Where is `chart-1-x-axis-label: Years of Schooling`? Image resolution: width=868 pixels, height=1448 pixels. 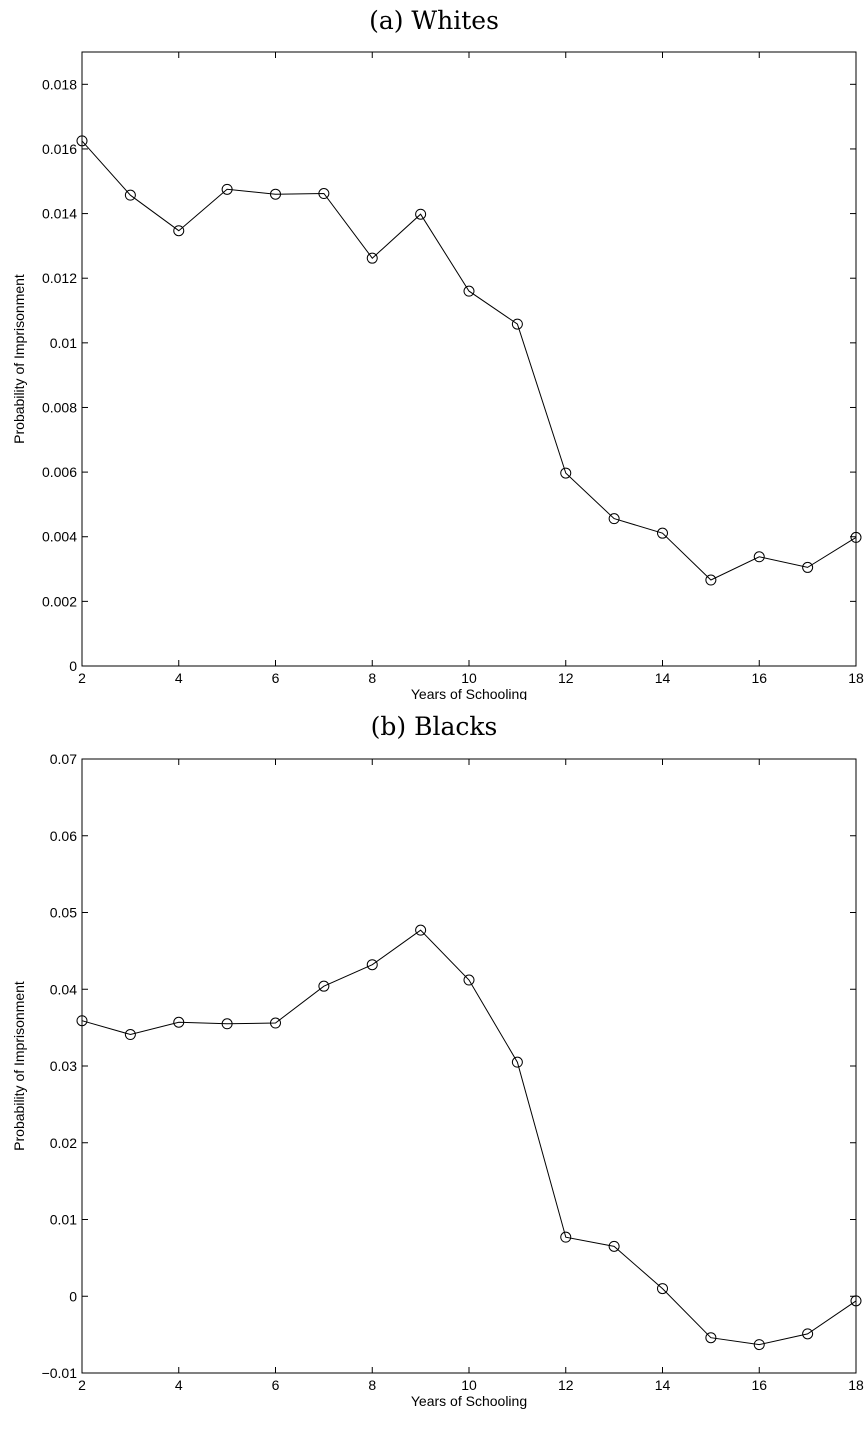
chart-1-x-axis-label: Years of Schooling is located at coordinates (469, 1401).